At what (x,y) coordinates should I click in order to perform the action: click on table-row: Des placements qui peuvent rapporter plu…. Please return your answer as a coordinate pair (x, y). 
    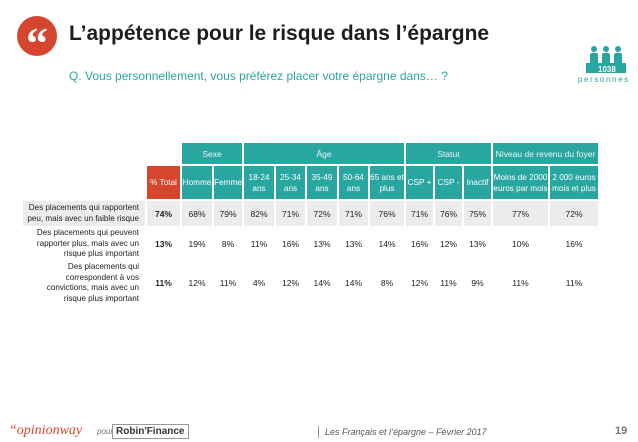
    Looking at the image, I should click on (310, 244).